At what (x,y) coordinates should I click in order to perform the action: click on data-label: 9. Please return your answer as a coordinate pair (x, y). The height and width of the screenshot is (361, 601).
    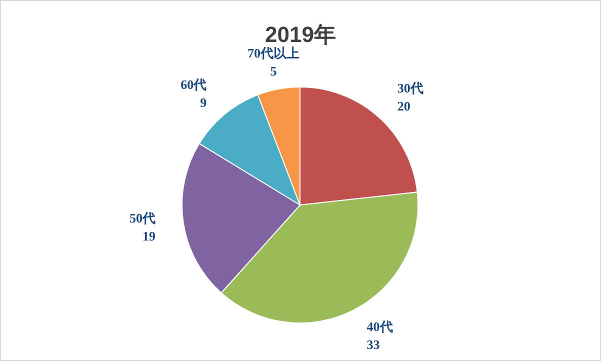
    Looking at the image, I should click on (204, 102).